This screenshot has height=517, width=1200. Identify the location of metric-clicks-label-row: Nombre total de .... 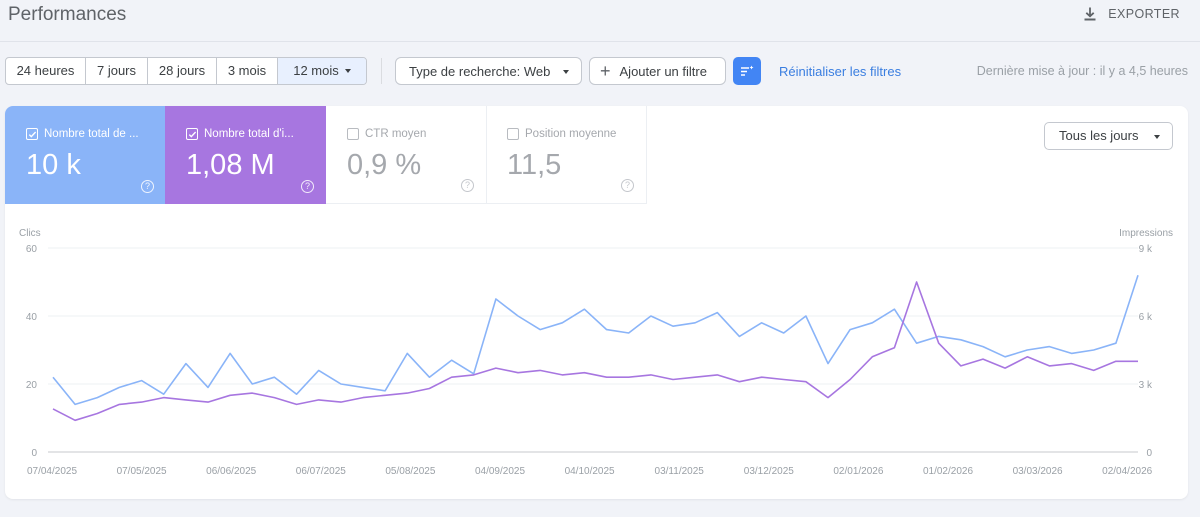
(82, 134).